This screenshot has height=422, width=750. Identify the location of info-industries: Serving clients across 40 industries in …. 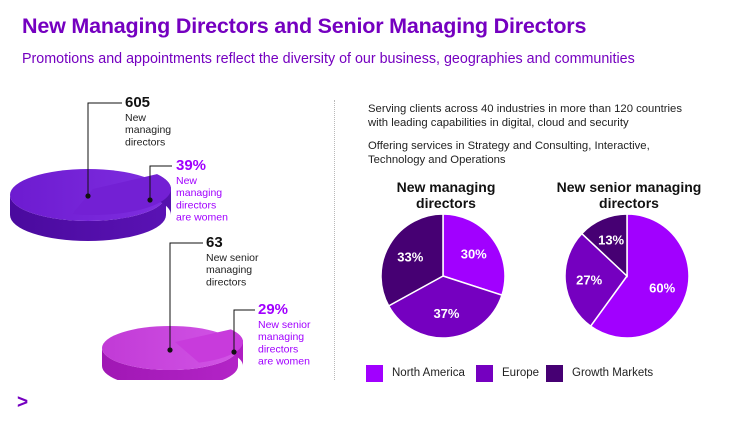
(548, 116).